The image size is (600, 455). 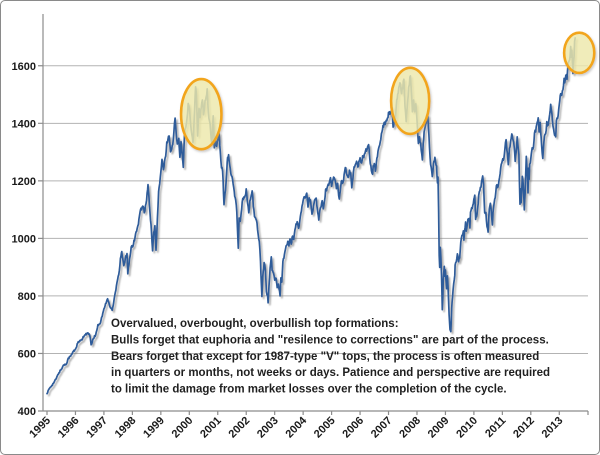 I want to click on x-tick-label-text: 2012, so click(x=524, y=428).